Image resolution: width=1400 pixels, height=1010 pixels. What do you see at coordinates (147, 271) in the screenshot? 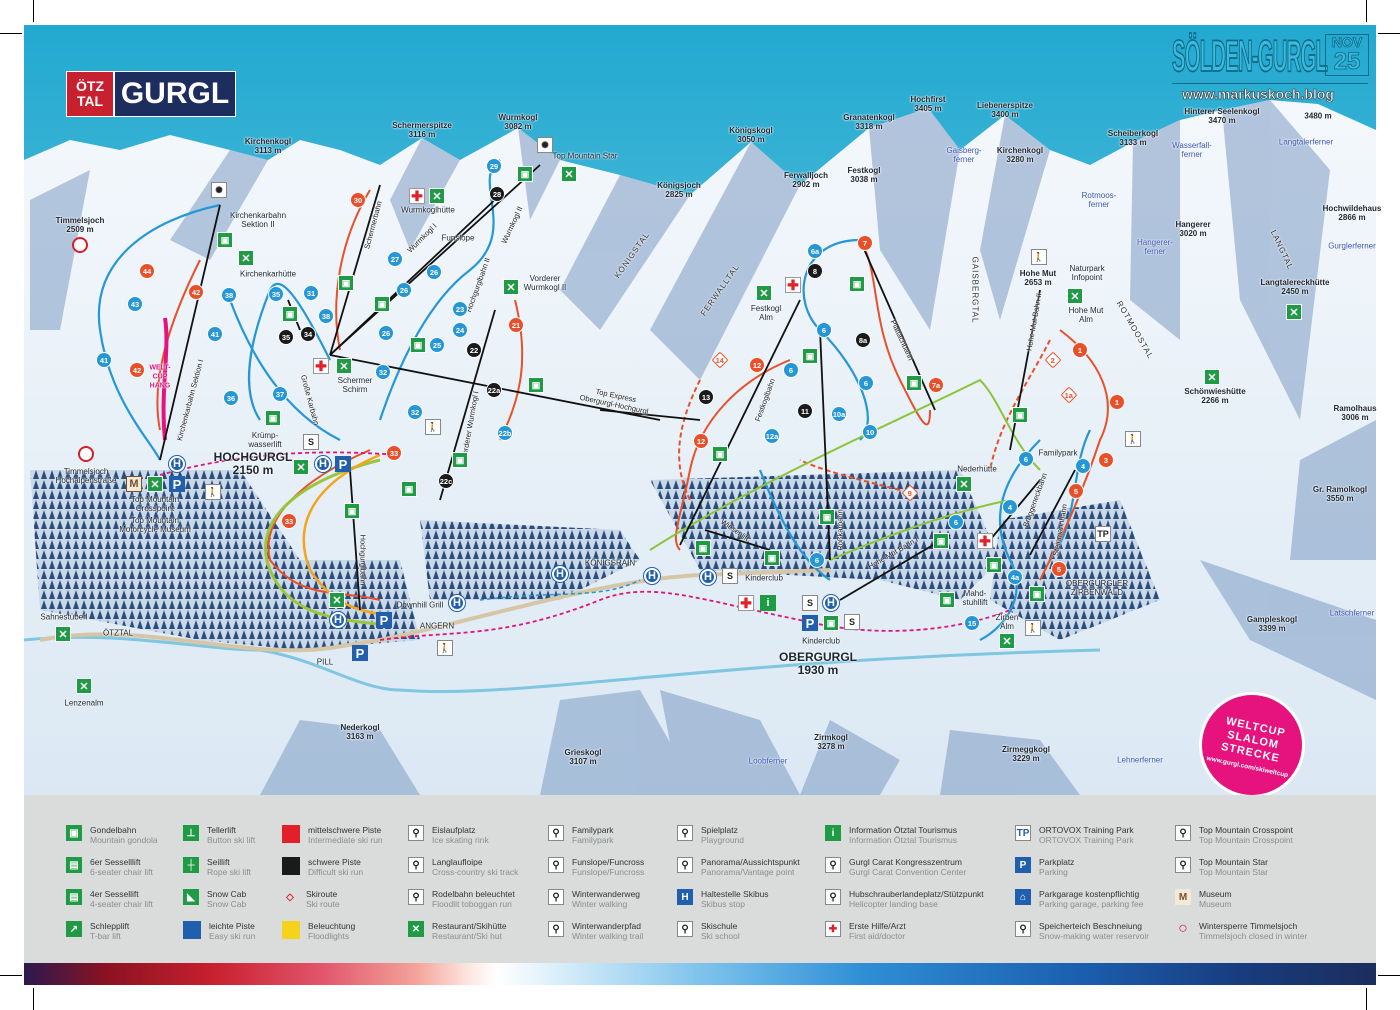
I see `piste-marker-intermediate: 44` at bounding box center [147, 271].